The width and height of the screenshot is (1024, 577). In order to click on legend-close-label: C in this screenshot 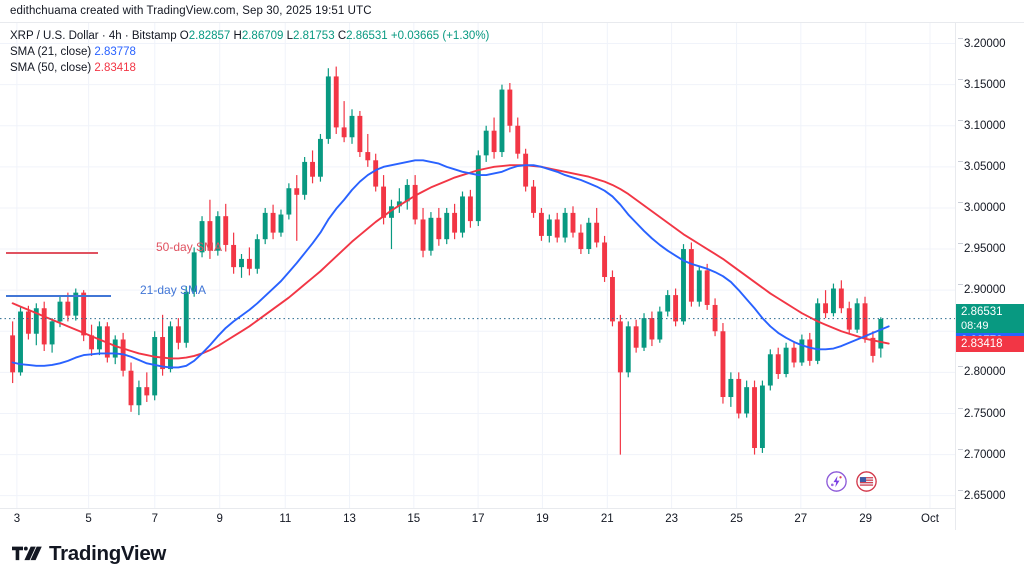, I will do `click(342, 36)`.